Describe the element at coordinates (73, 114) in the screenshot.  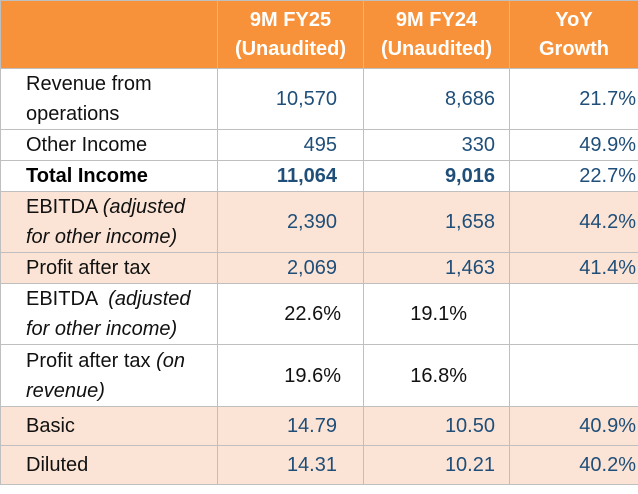
I see `row-label-revenue-line2: operations` at that location.